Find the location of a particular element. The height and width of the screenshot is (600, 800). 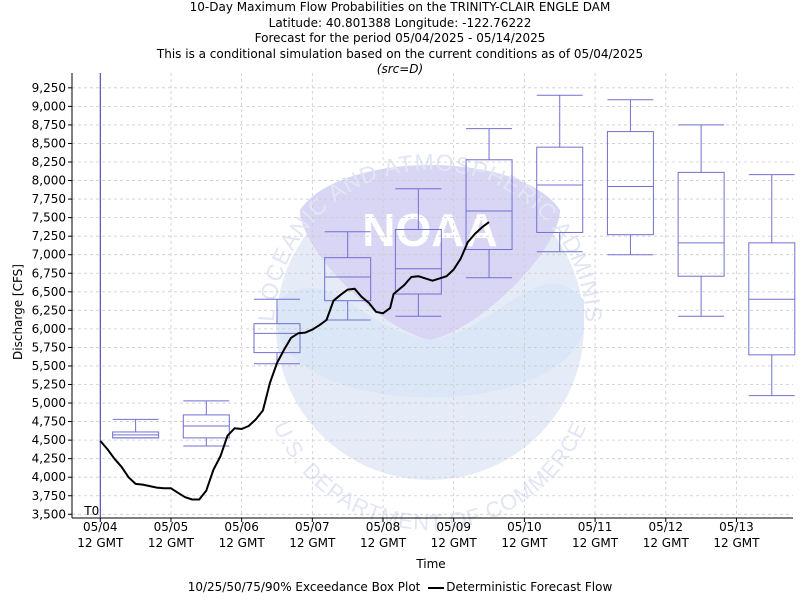

y-tick-label: 6,500 is located at coordinates (49, 292).